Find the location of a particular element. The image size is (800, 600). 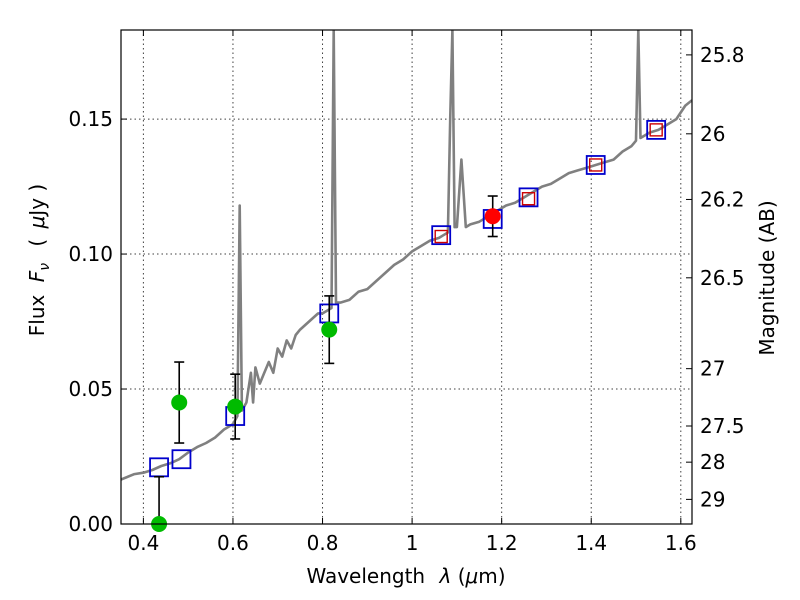

x-tick-label: 1.6 is located at coordinates (681, 543).